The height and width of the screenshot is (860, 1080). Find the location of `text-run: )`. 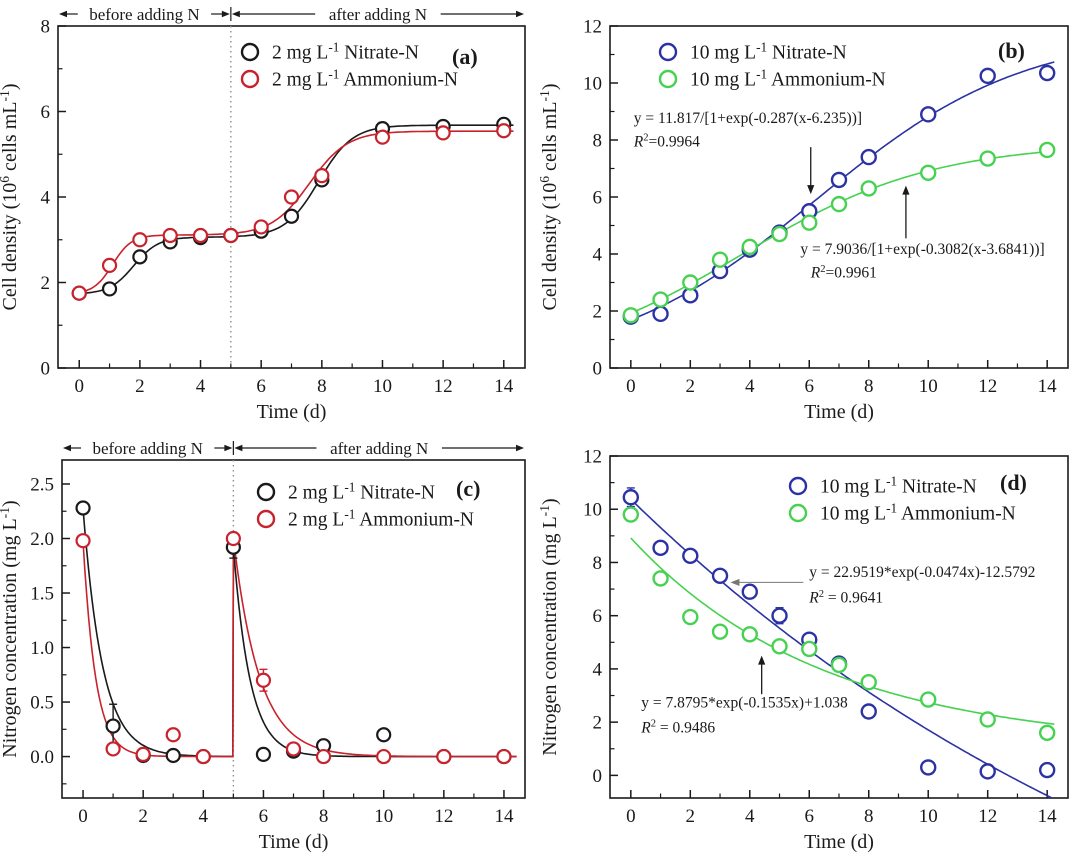

text-run: ) is located at coordinates (10, 503).